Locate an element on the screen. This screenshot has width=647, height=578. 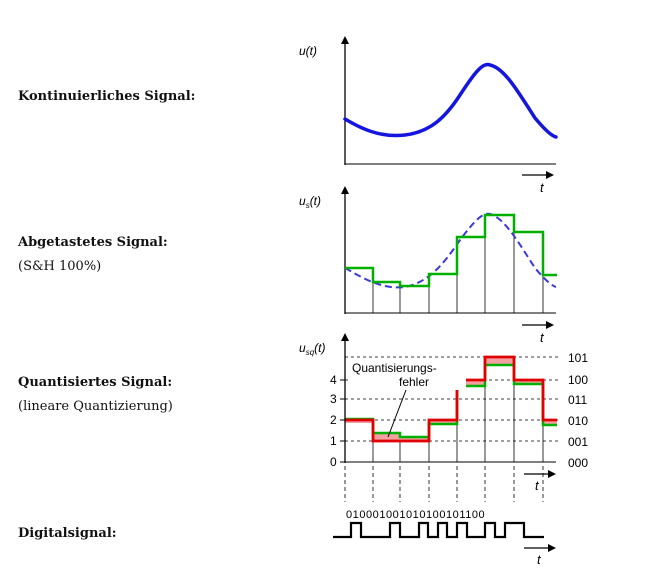
continuous-panel: u(t) t is located at coordinates (428, 115).